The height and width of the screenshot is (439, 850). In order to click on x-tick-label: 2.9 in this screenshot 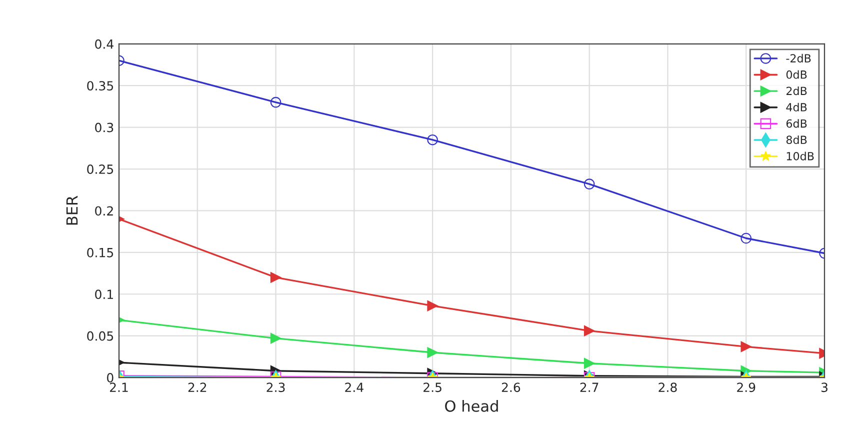, I will do `click(746, 387)`.